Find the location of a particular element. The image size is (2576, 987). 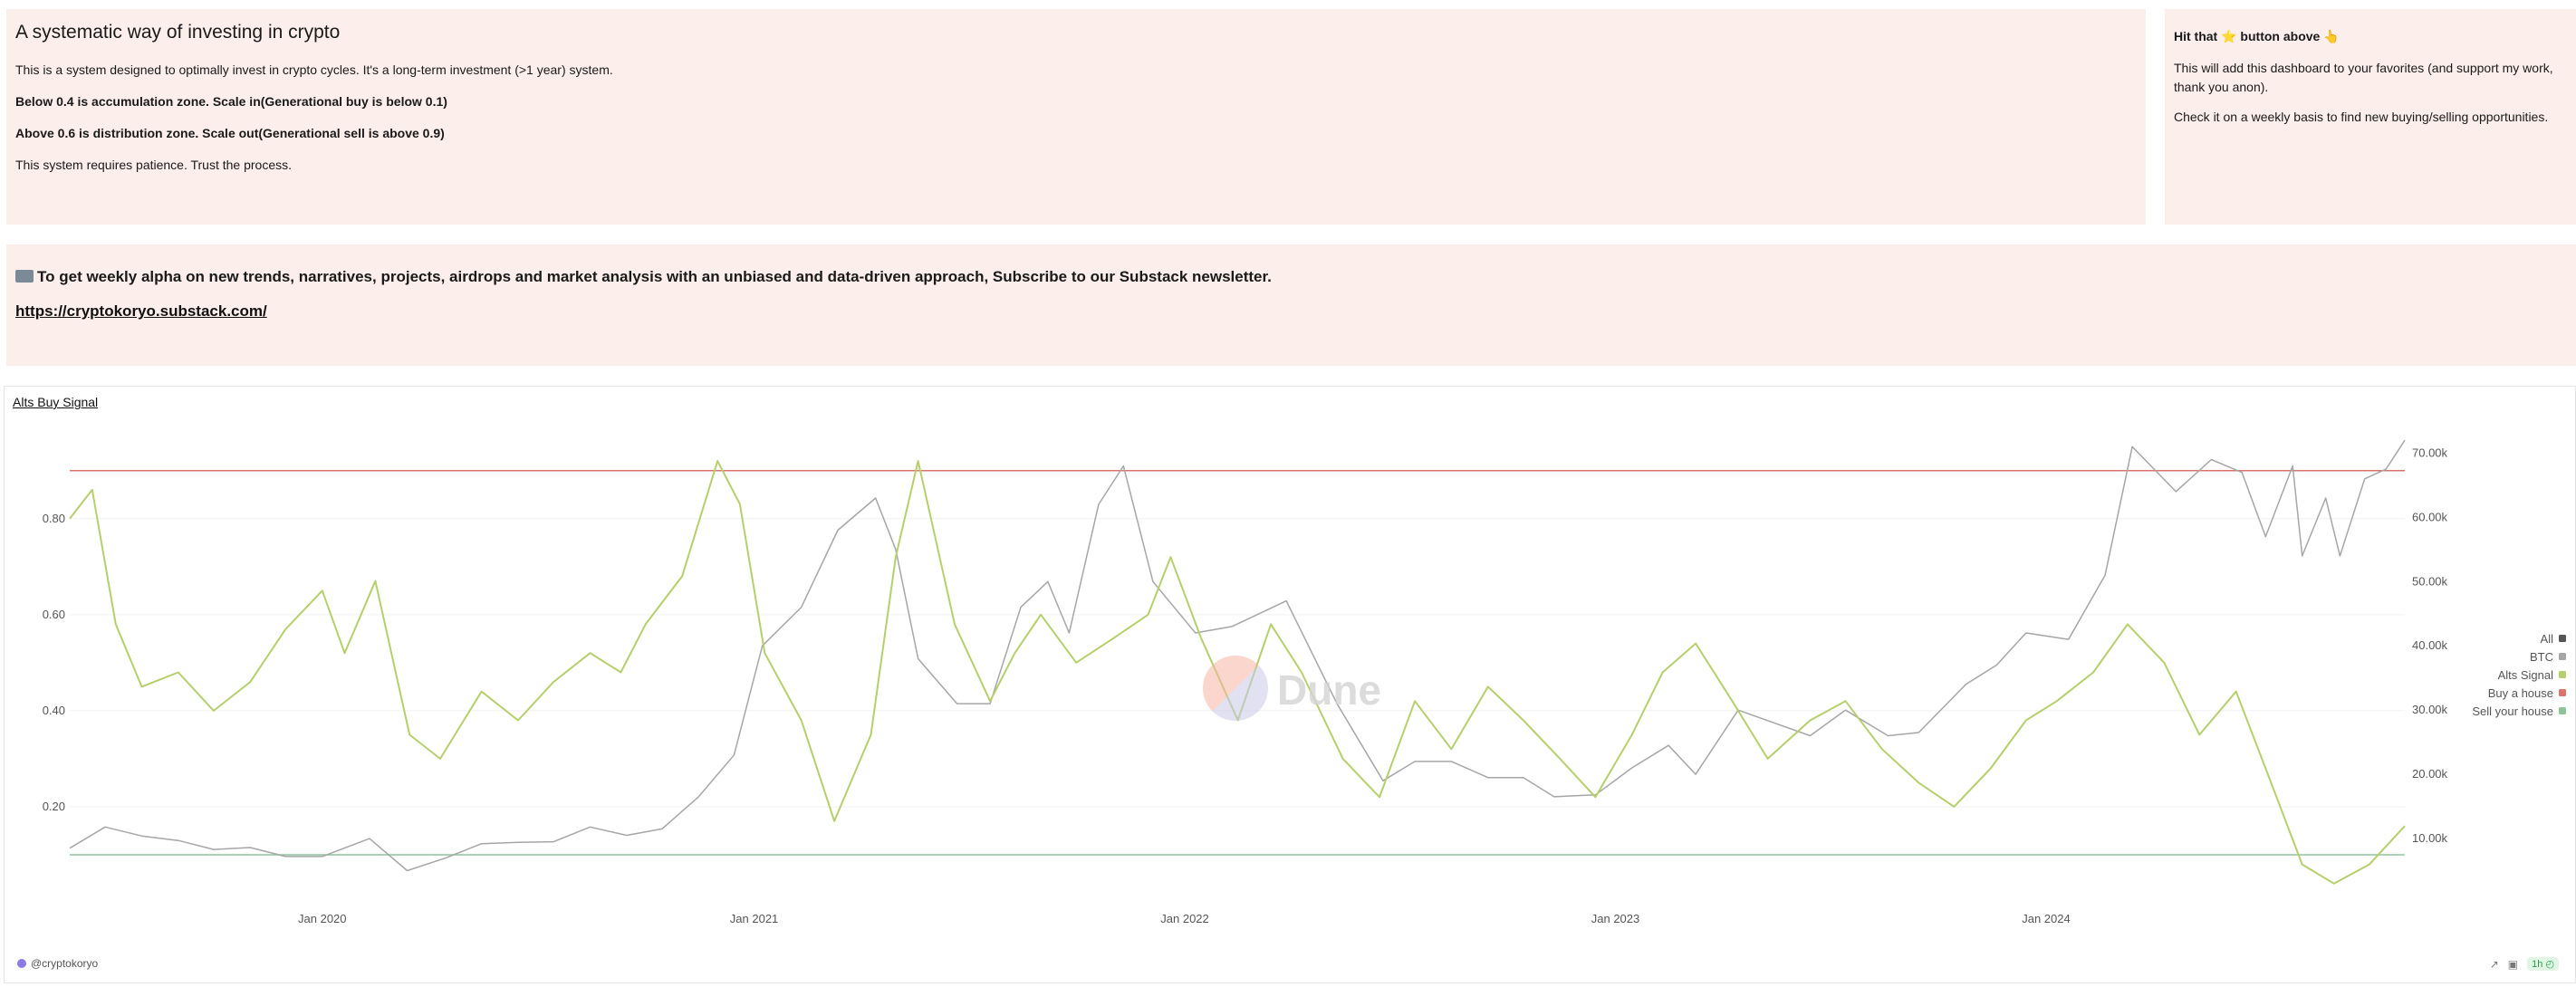

hint-title-pre: Hit that is located at coordinates (2198, 36).